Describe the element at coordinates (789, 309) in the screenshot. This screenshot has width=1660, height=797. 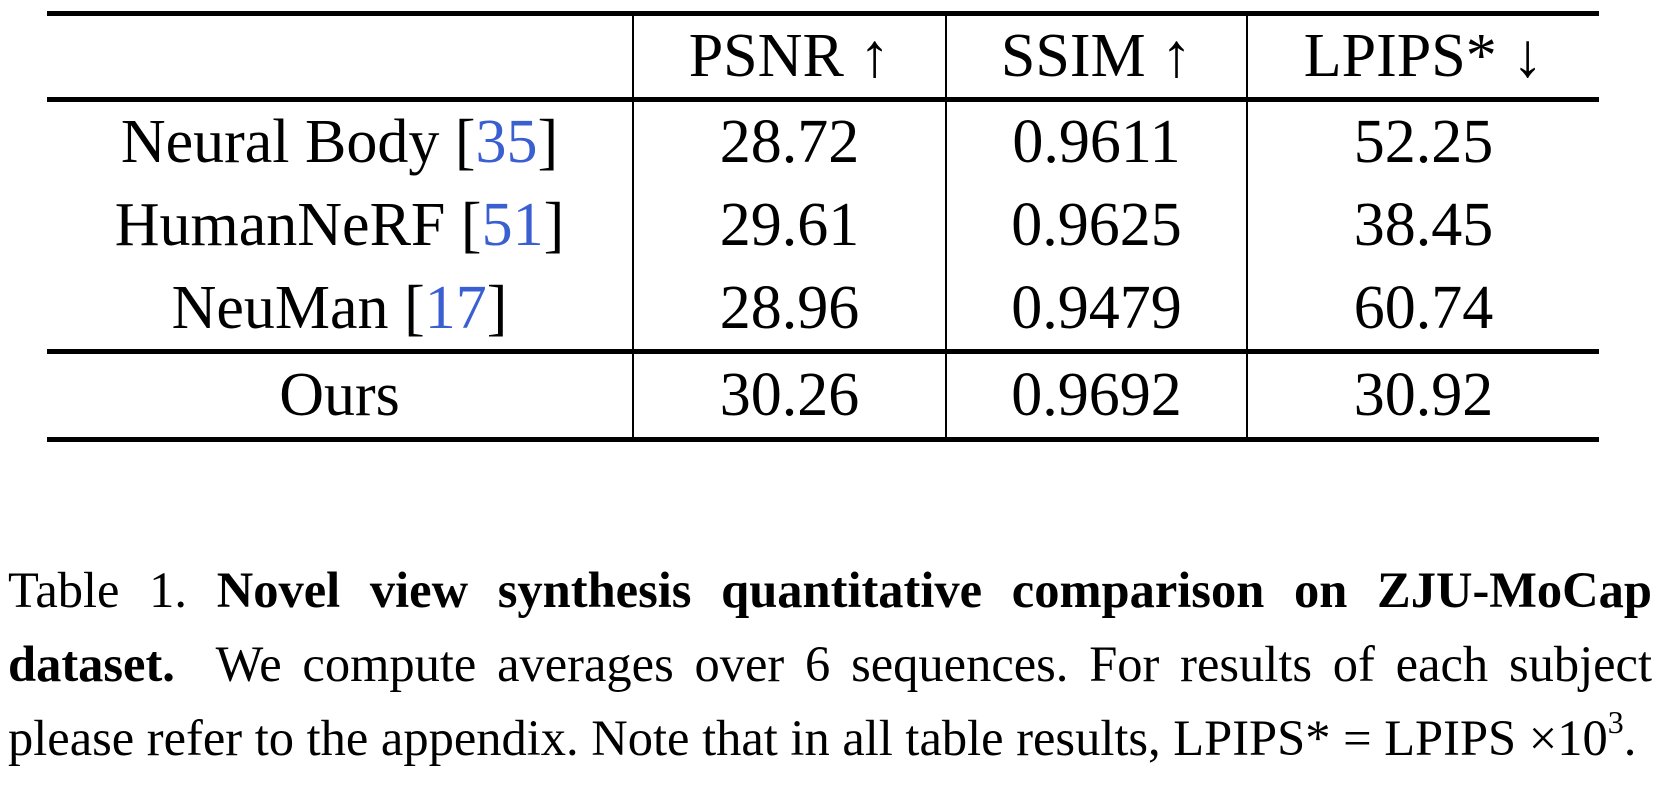
I see `value-cell: 28.96` at that location.